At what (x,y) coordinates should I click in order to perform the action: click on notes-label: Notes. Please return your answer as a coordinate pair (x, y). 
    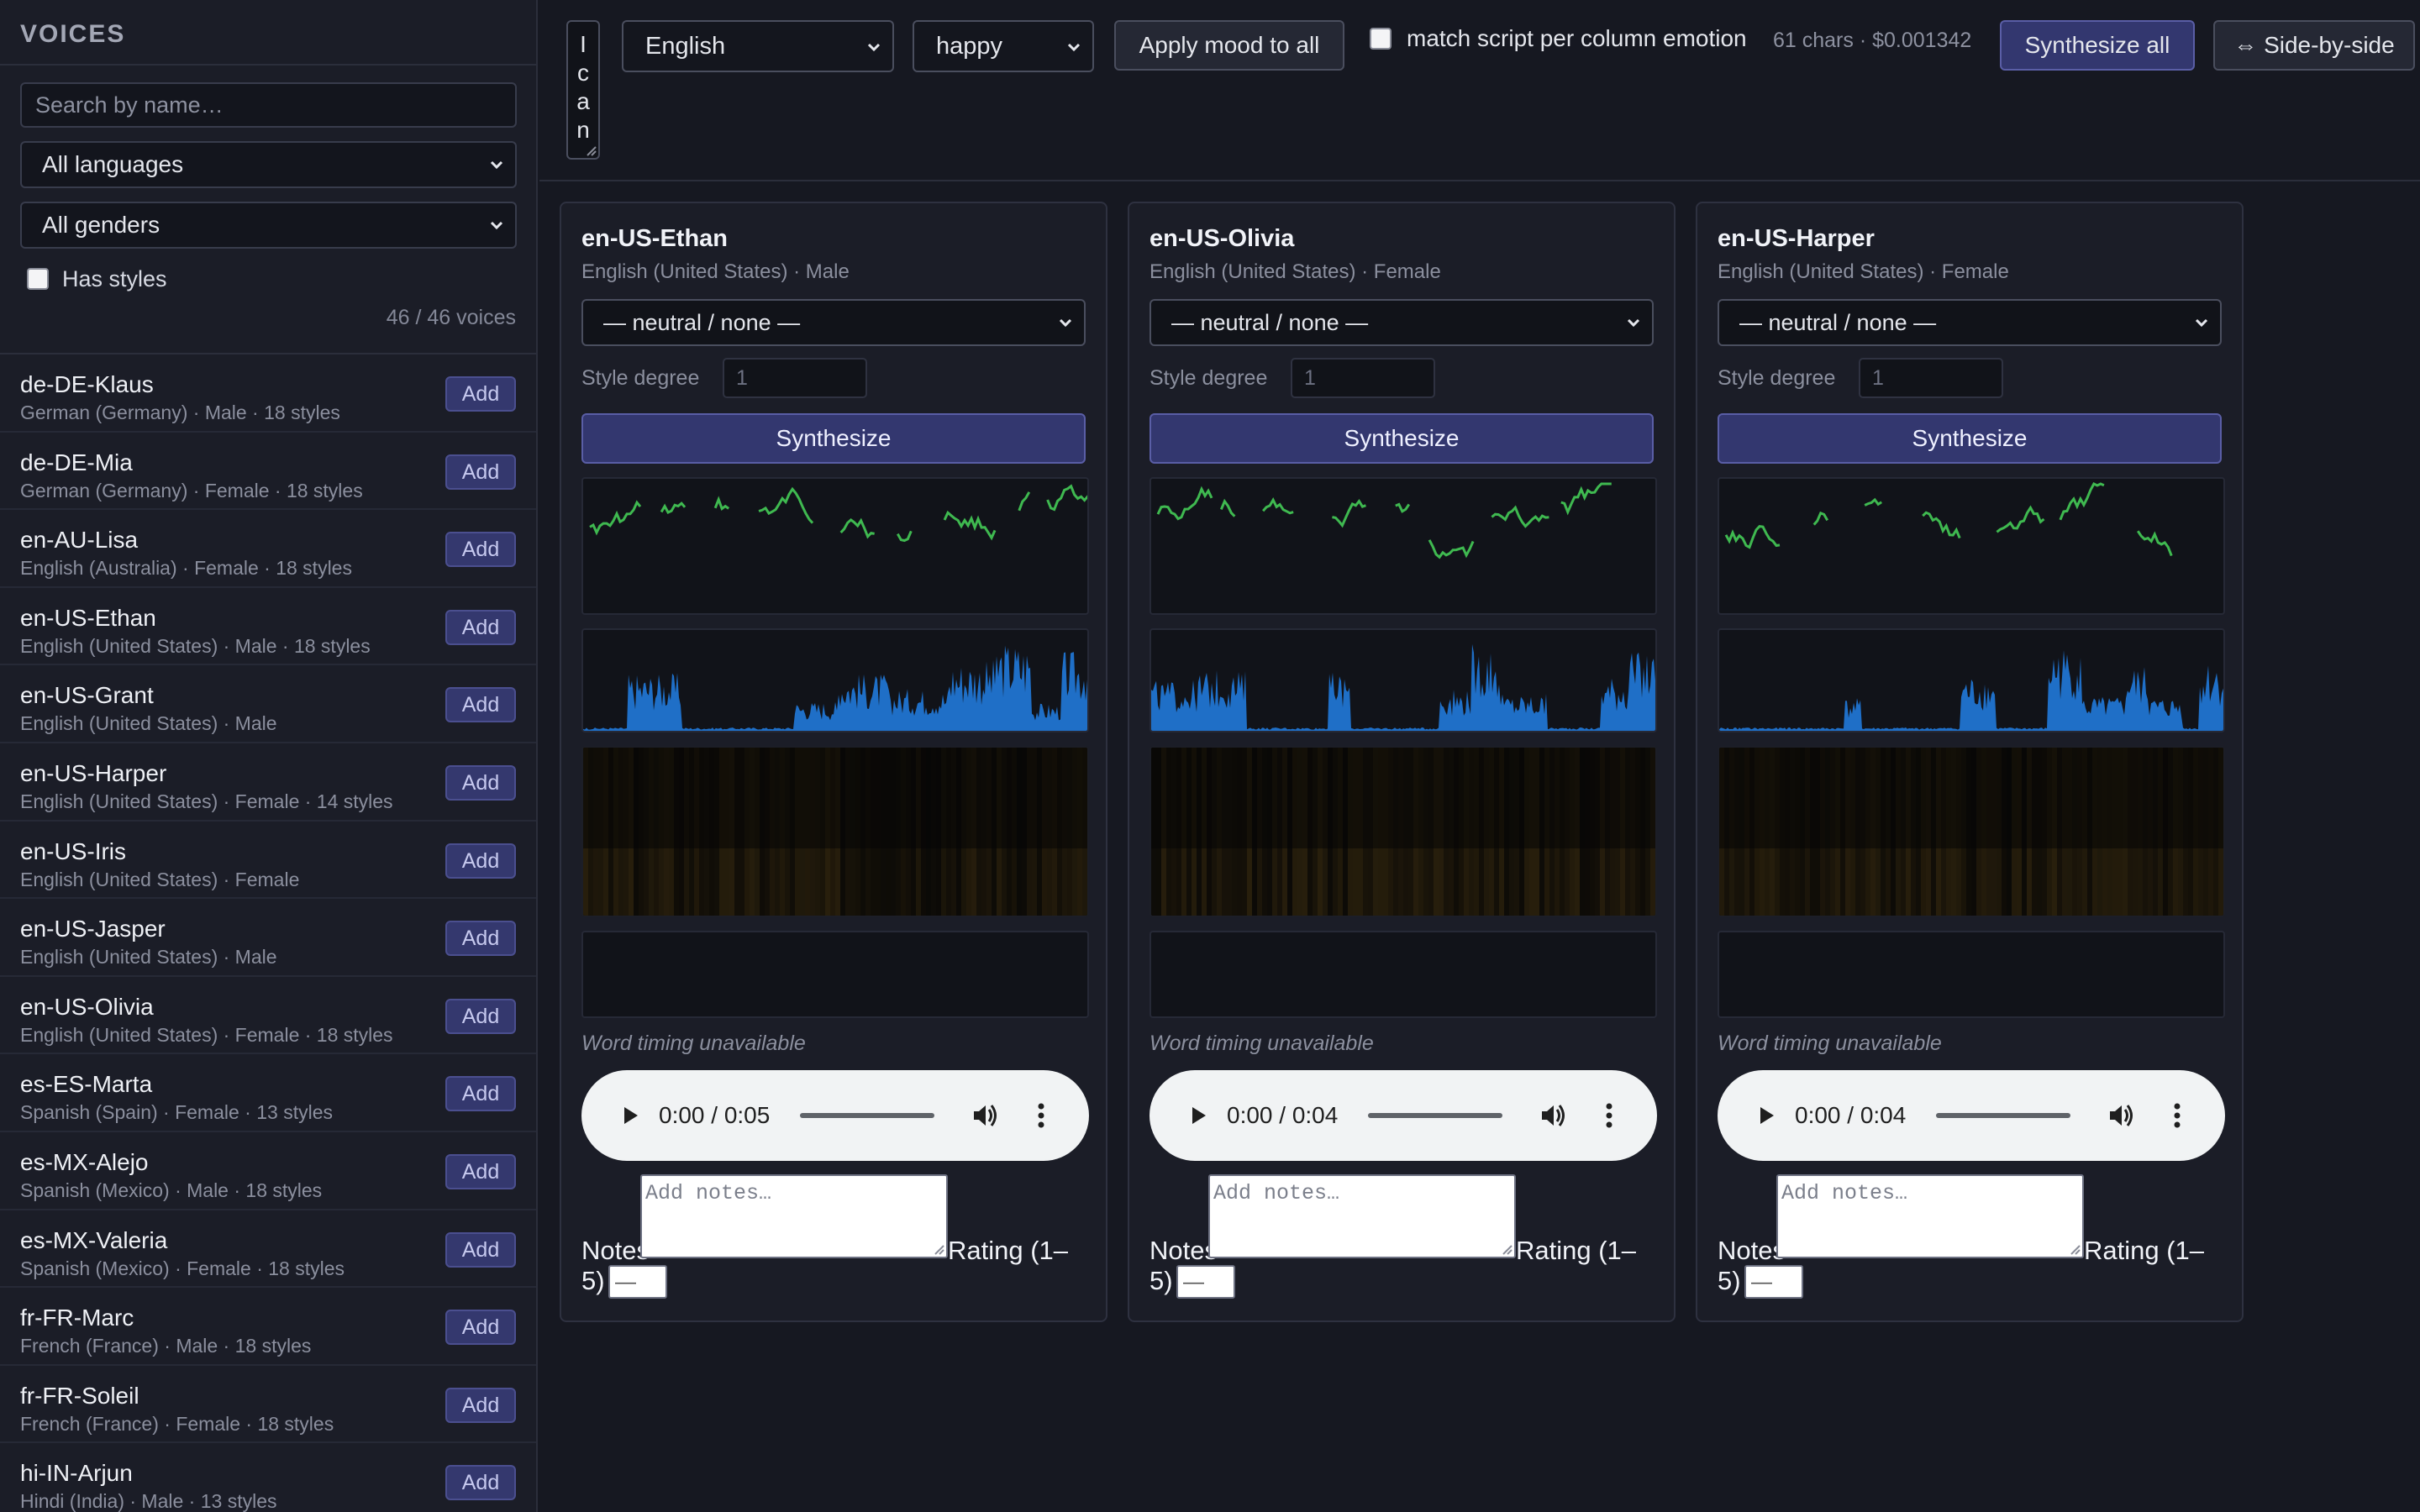
    Looking at the image, I should click on (1184, 1250).